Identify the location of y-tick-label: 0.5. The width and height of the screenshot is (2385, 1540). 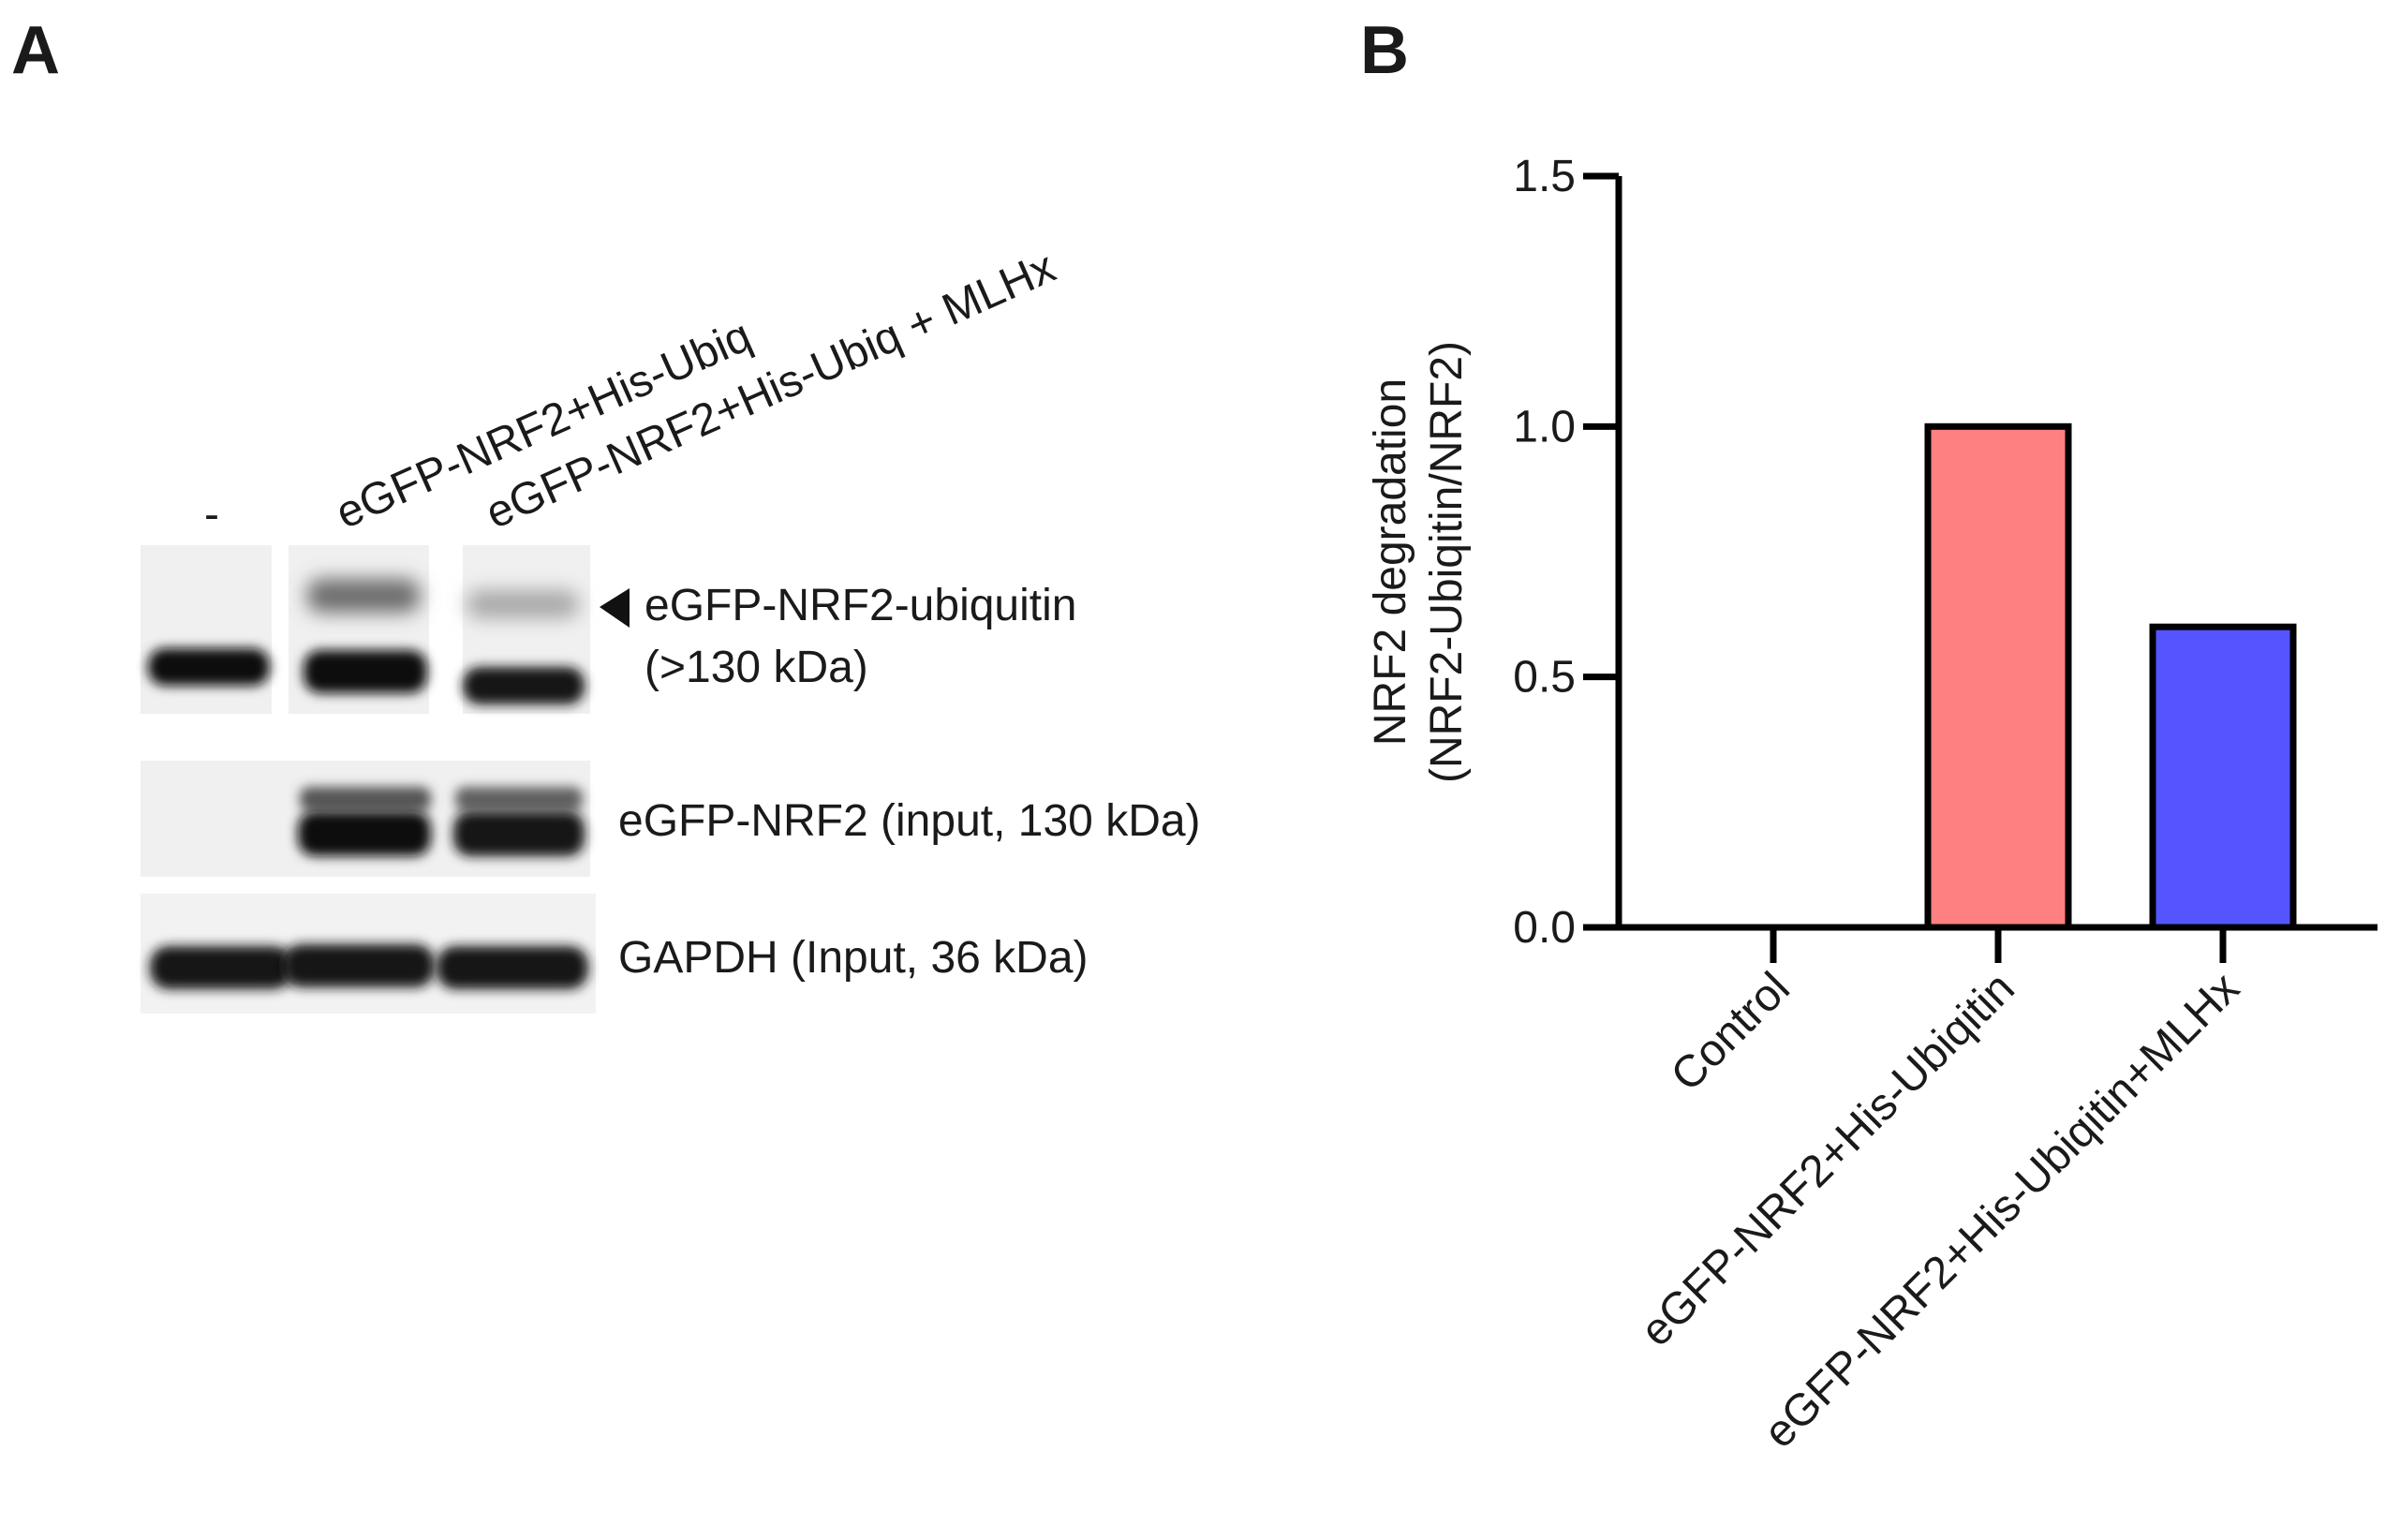
(1544, 678).